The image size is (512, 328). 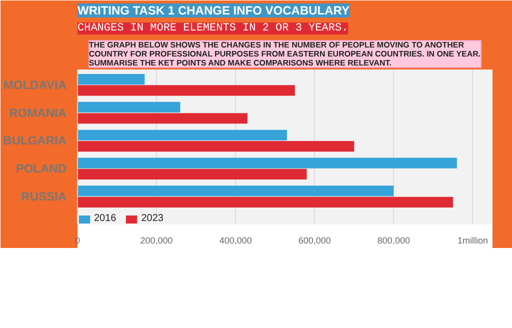 What do you see at coordinates (105, 218) in the screenshot?
I see `legend-label: 2016` at bounding box center [105, 218].